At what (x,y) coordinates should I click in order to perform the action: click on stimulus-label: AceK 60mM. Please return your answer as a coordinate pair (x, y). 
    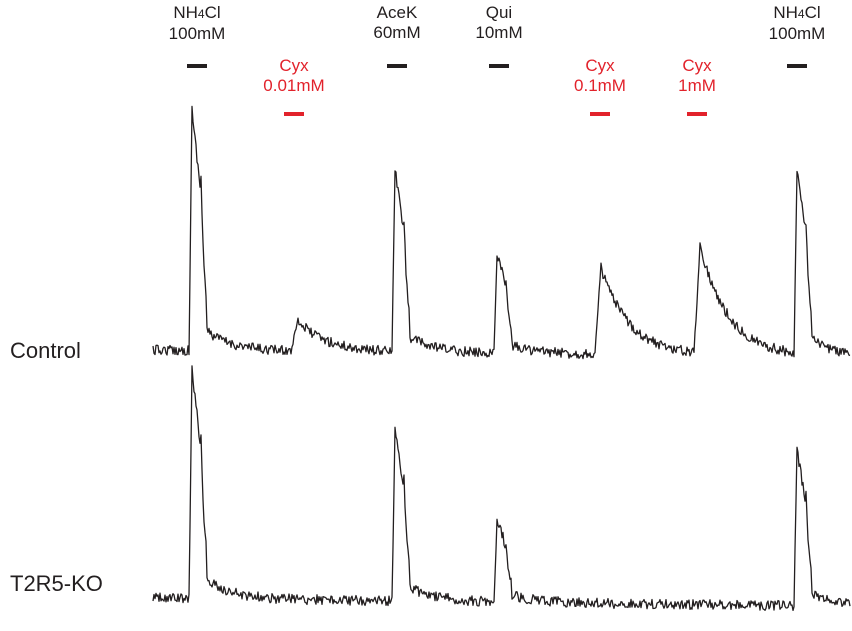
    Looking at the image, I should click on (396, 23).